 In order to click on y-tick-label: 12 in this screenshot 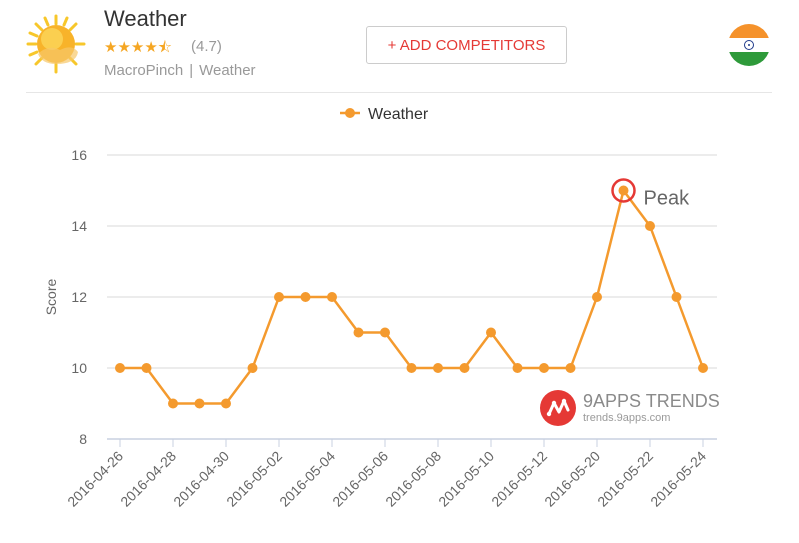, I will do `click(79, 297)`.